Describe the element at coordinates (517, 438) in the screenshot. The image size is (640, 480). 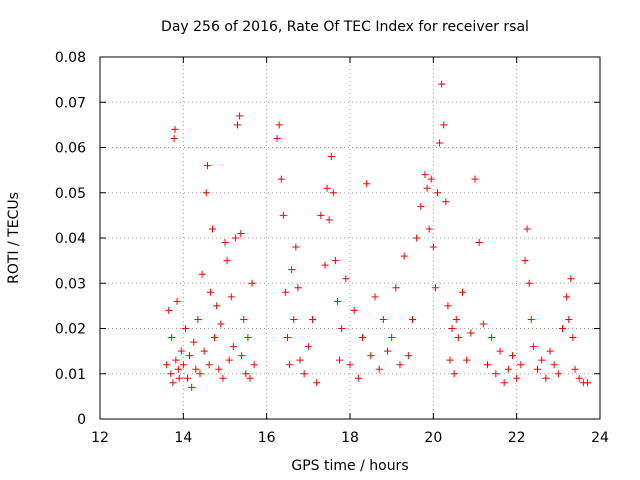
I see `x-tick-label: 22` at that location.